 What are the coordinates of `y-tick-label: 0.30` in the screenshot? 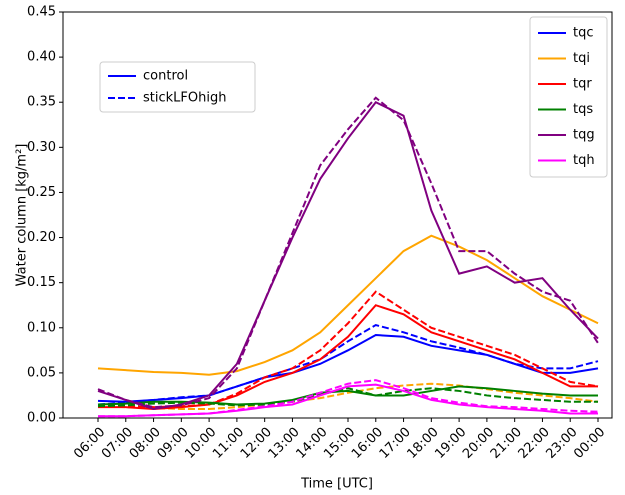 It's located at (41, 147).